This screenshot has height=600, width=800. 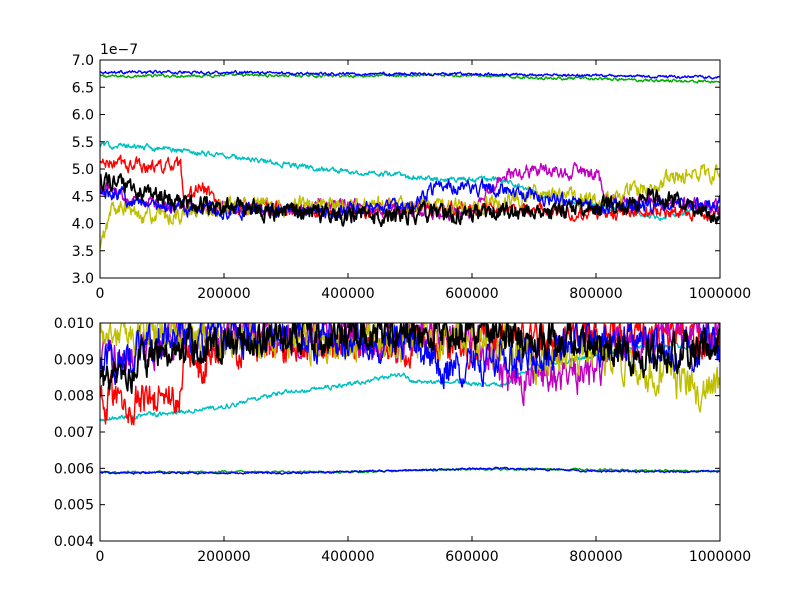 What do you see at coordinates (83, 279) in the screenshot?
I see `y-tick-label: 3.0` at bounding box center [83, 279].